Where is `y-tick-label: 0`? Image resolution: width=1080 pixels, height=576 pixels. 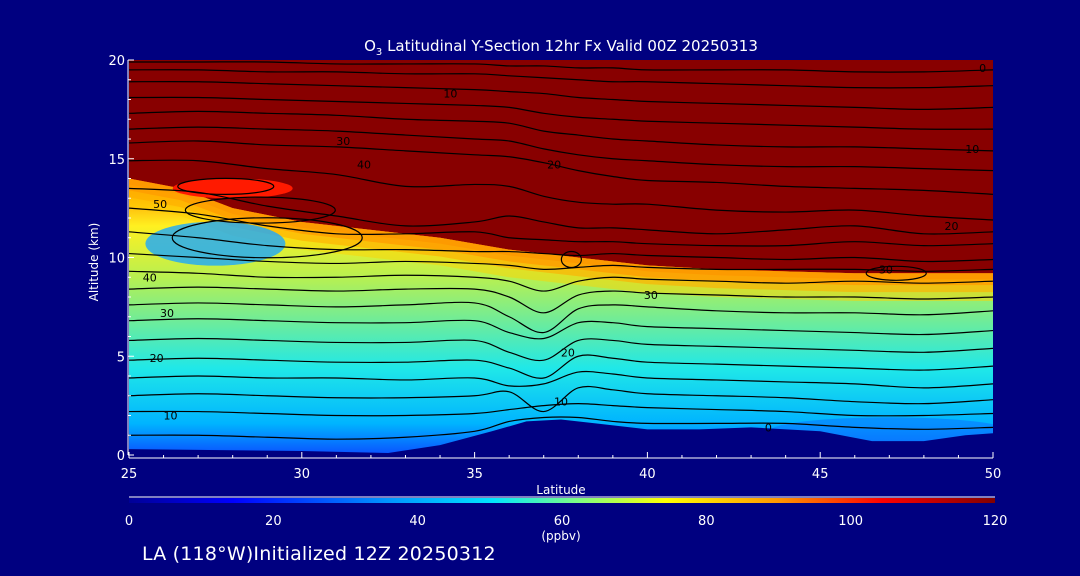
y-tick-label: 0 is located at coordinates (121, 456).